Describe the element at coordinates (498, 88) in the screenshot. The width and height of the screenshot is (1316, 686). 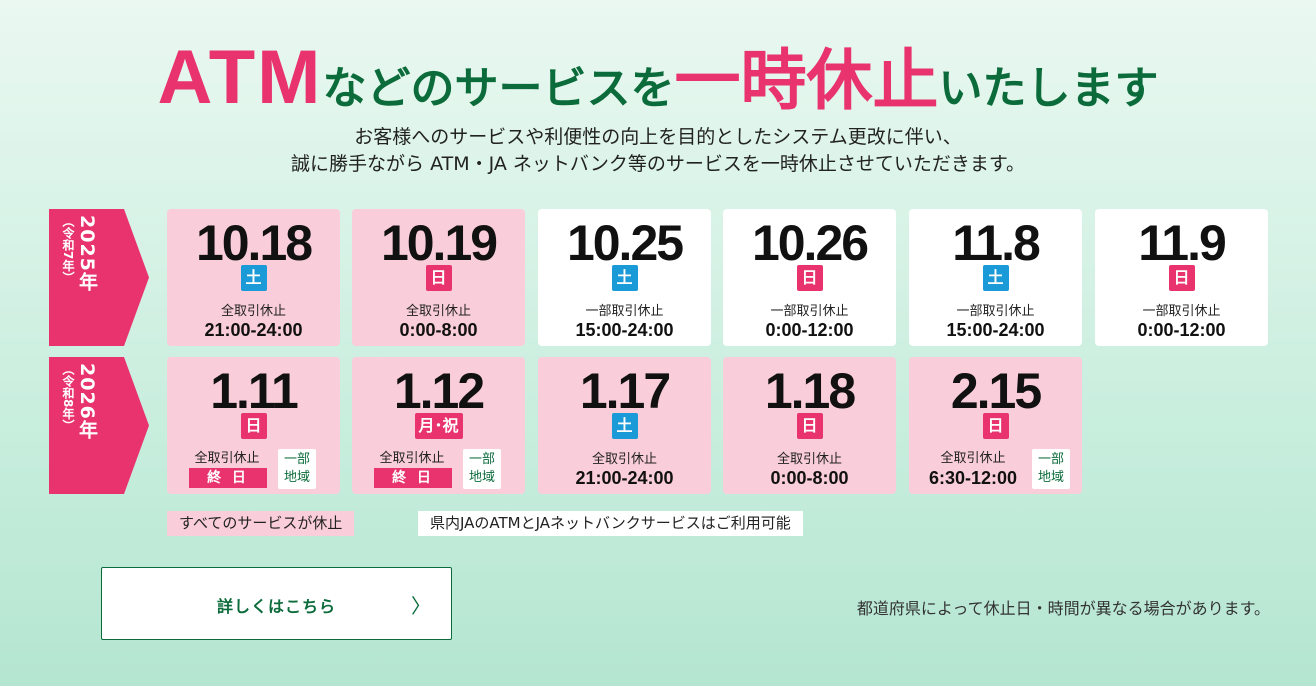
I see `headline-mid: などのサービスを` at that location.